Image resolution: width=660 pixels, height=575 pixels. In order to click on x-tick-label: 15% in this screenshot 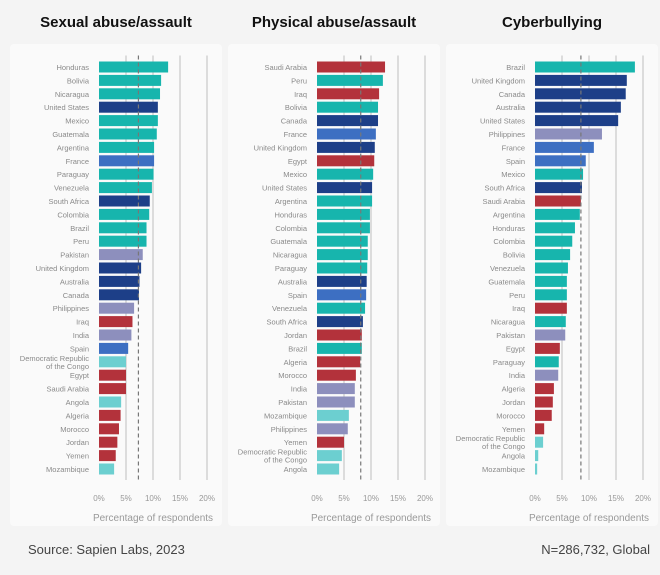, I will do `click(398, 498)`.